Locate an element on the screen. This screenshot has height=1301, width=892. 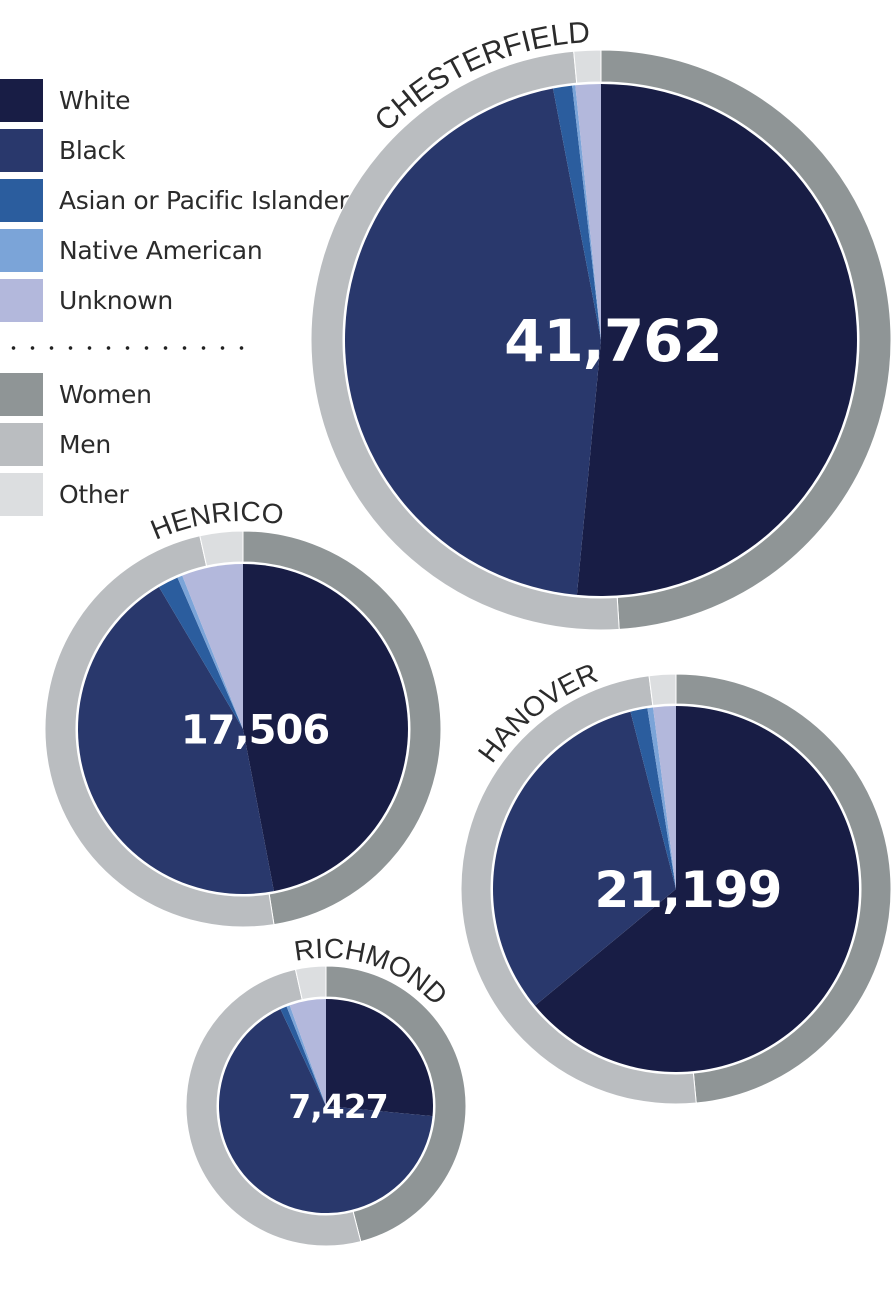
legend-swatch-unknown is located at coordinates (21, 300).